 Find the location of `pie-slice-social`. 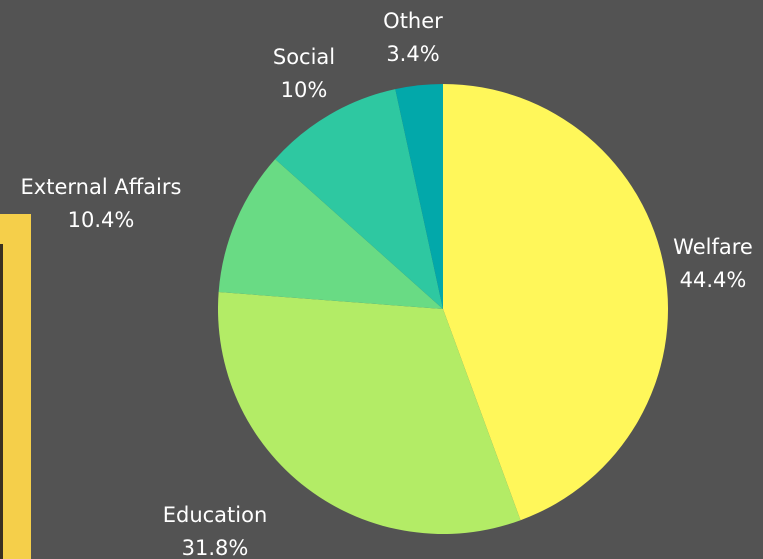

pie-slice-social is located at coordinates (359, 199).